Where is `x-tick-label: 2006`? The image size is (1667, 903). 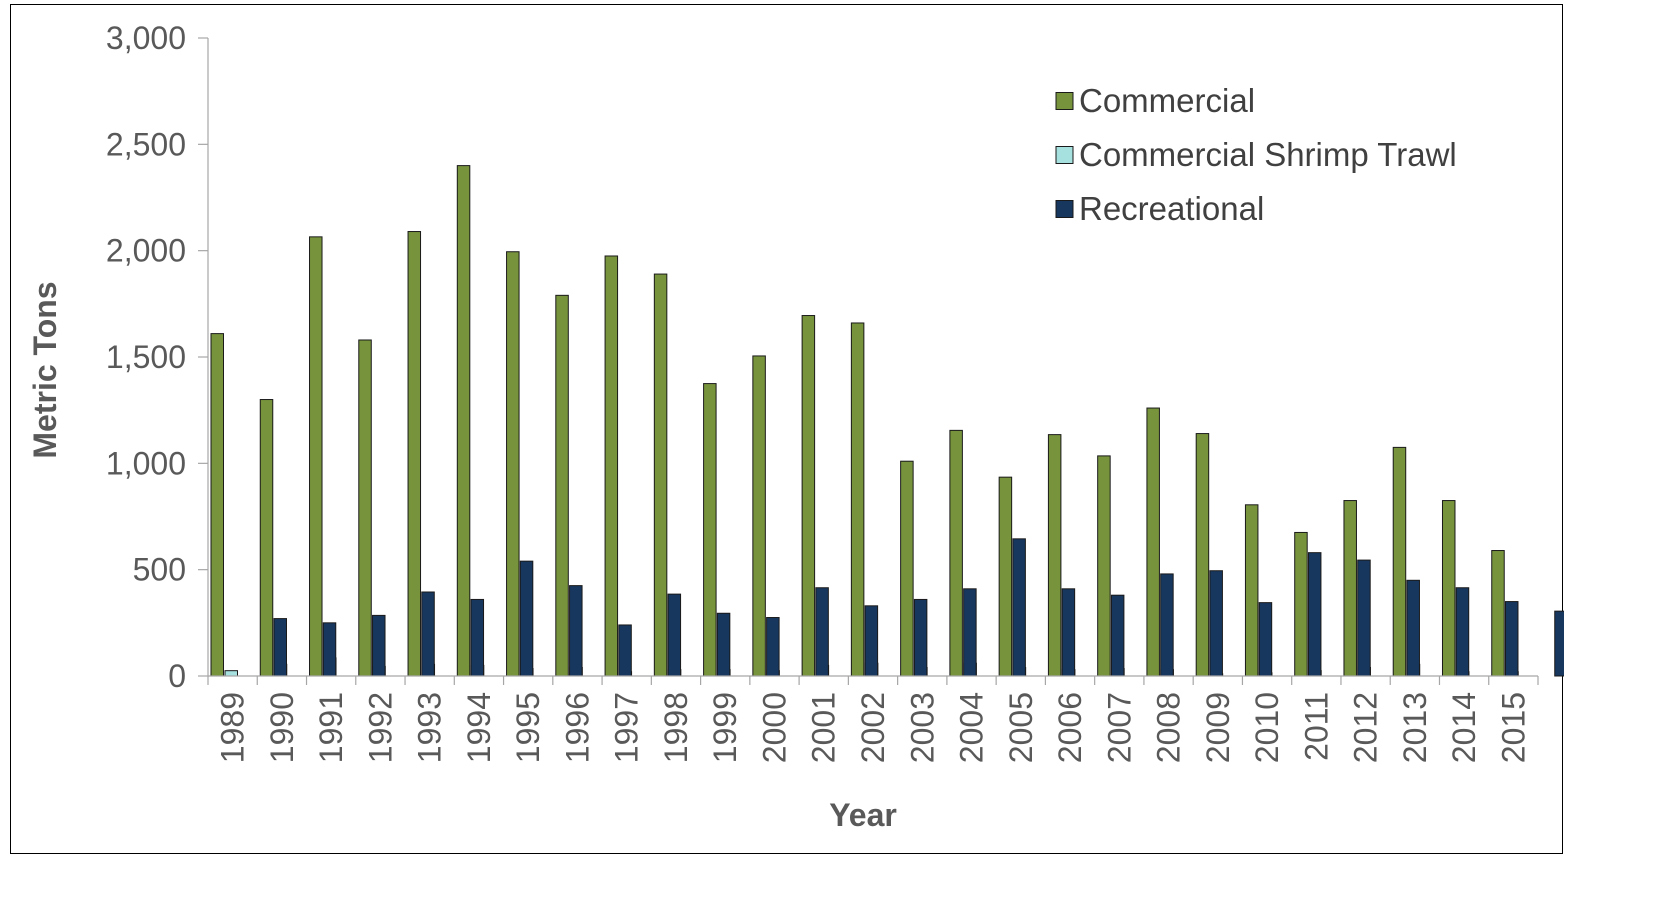 x-tick-label: 2006 is located at coordinates (1070, 727).